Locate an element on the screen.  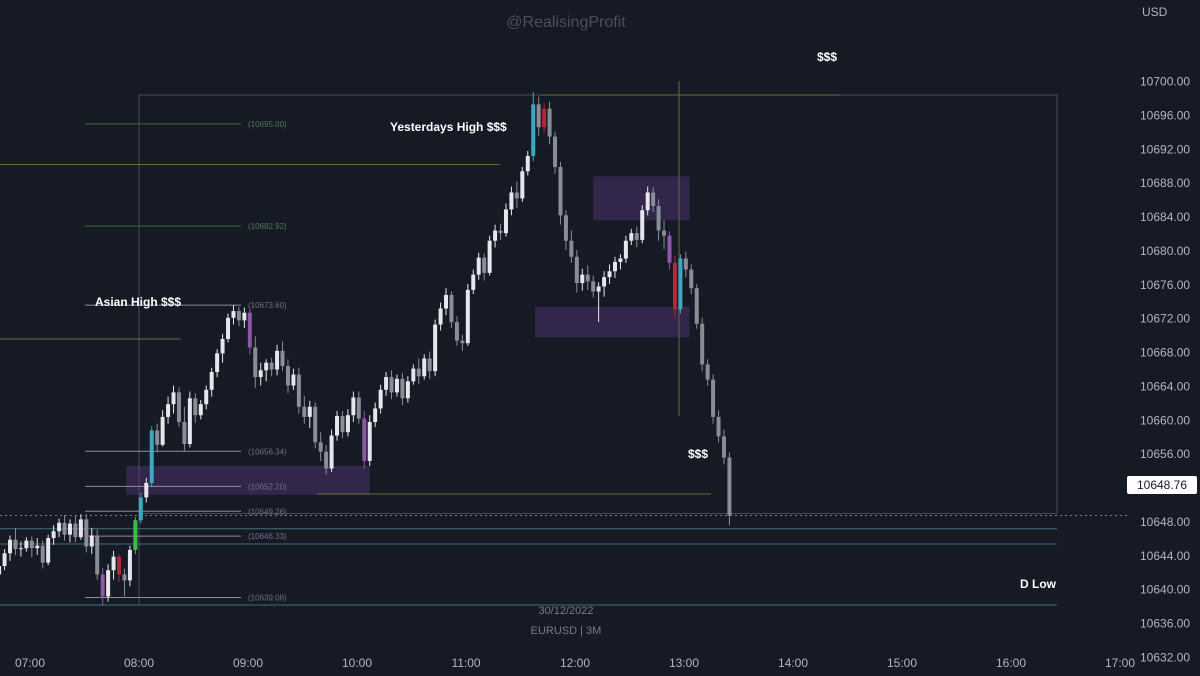
price-tick-label: 10648.00 is located at coordinates (1165, 522).